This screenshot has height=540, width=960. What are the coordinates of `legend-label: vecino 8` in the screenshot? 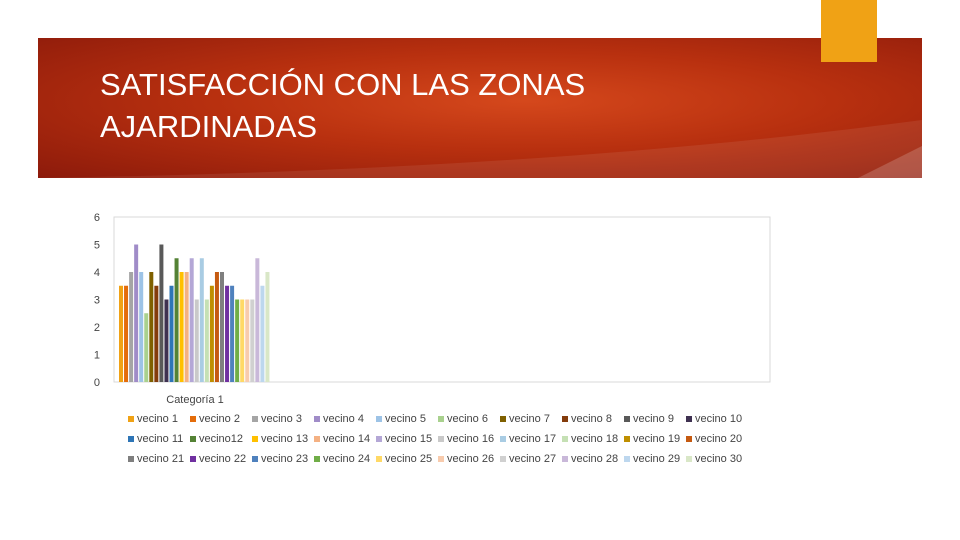 It's located at (591, 419).